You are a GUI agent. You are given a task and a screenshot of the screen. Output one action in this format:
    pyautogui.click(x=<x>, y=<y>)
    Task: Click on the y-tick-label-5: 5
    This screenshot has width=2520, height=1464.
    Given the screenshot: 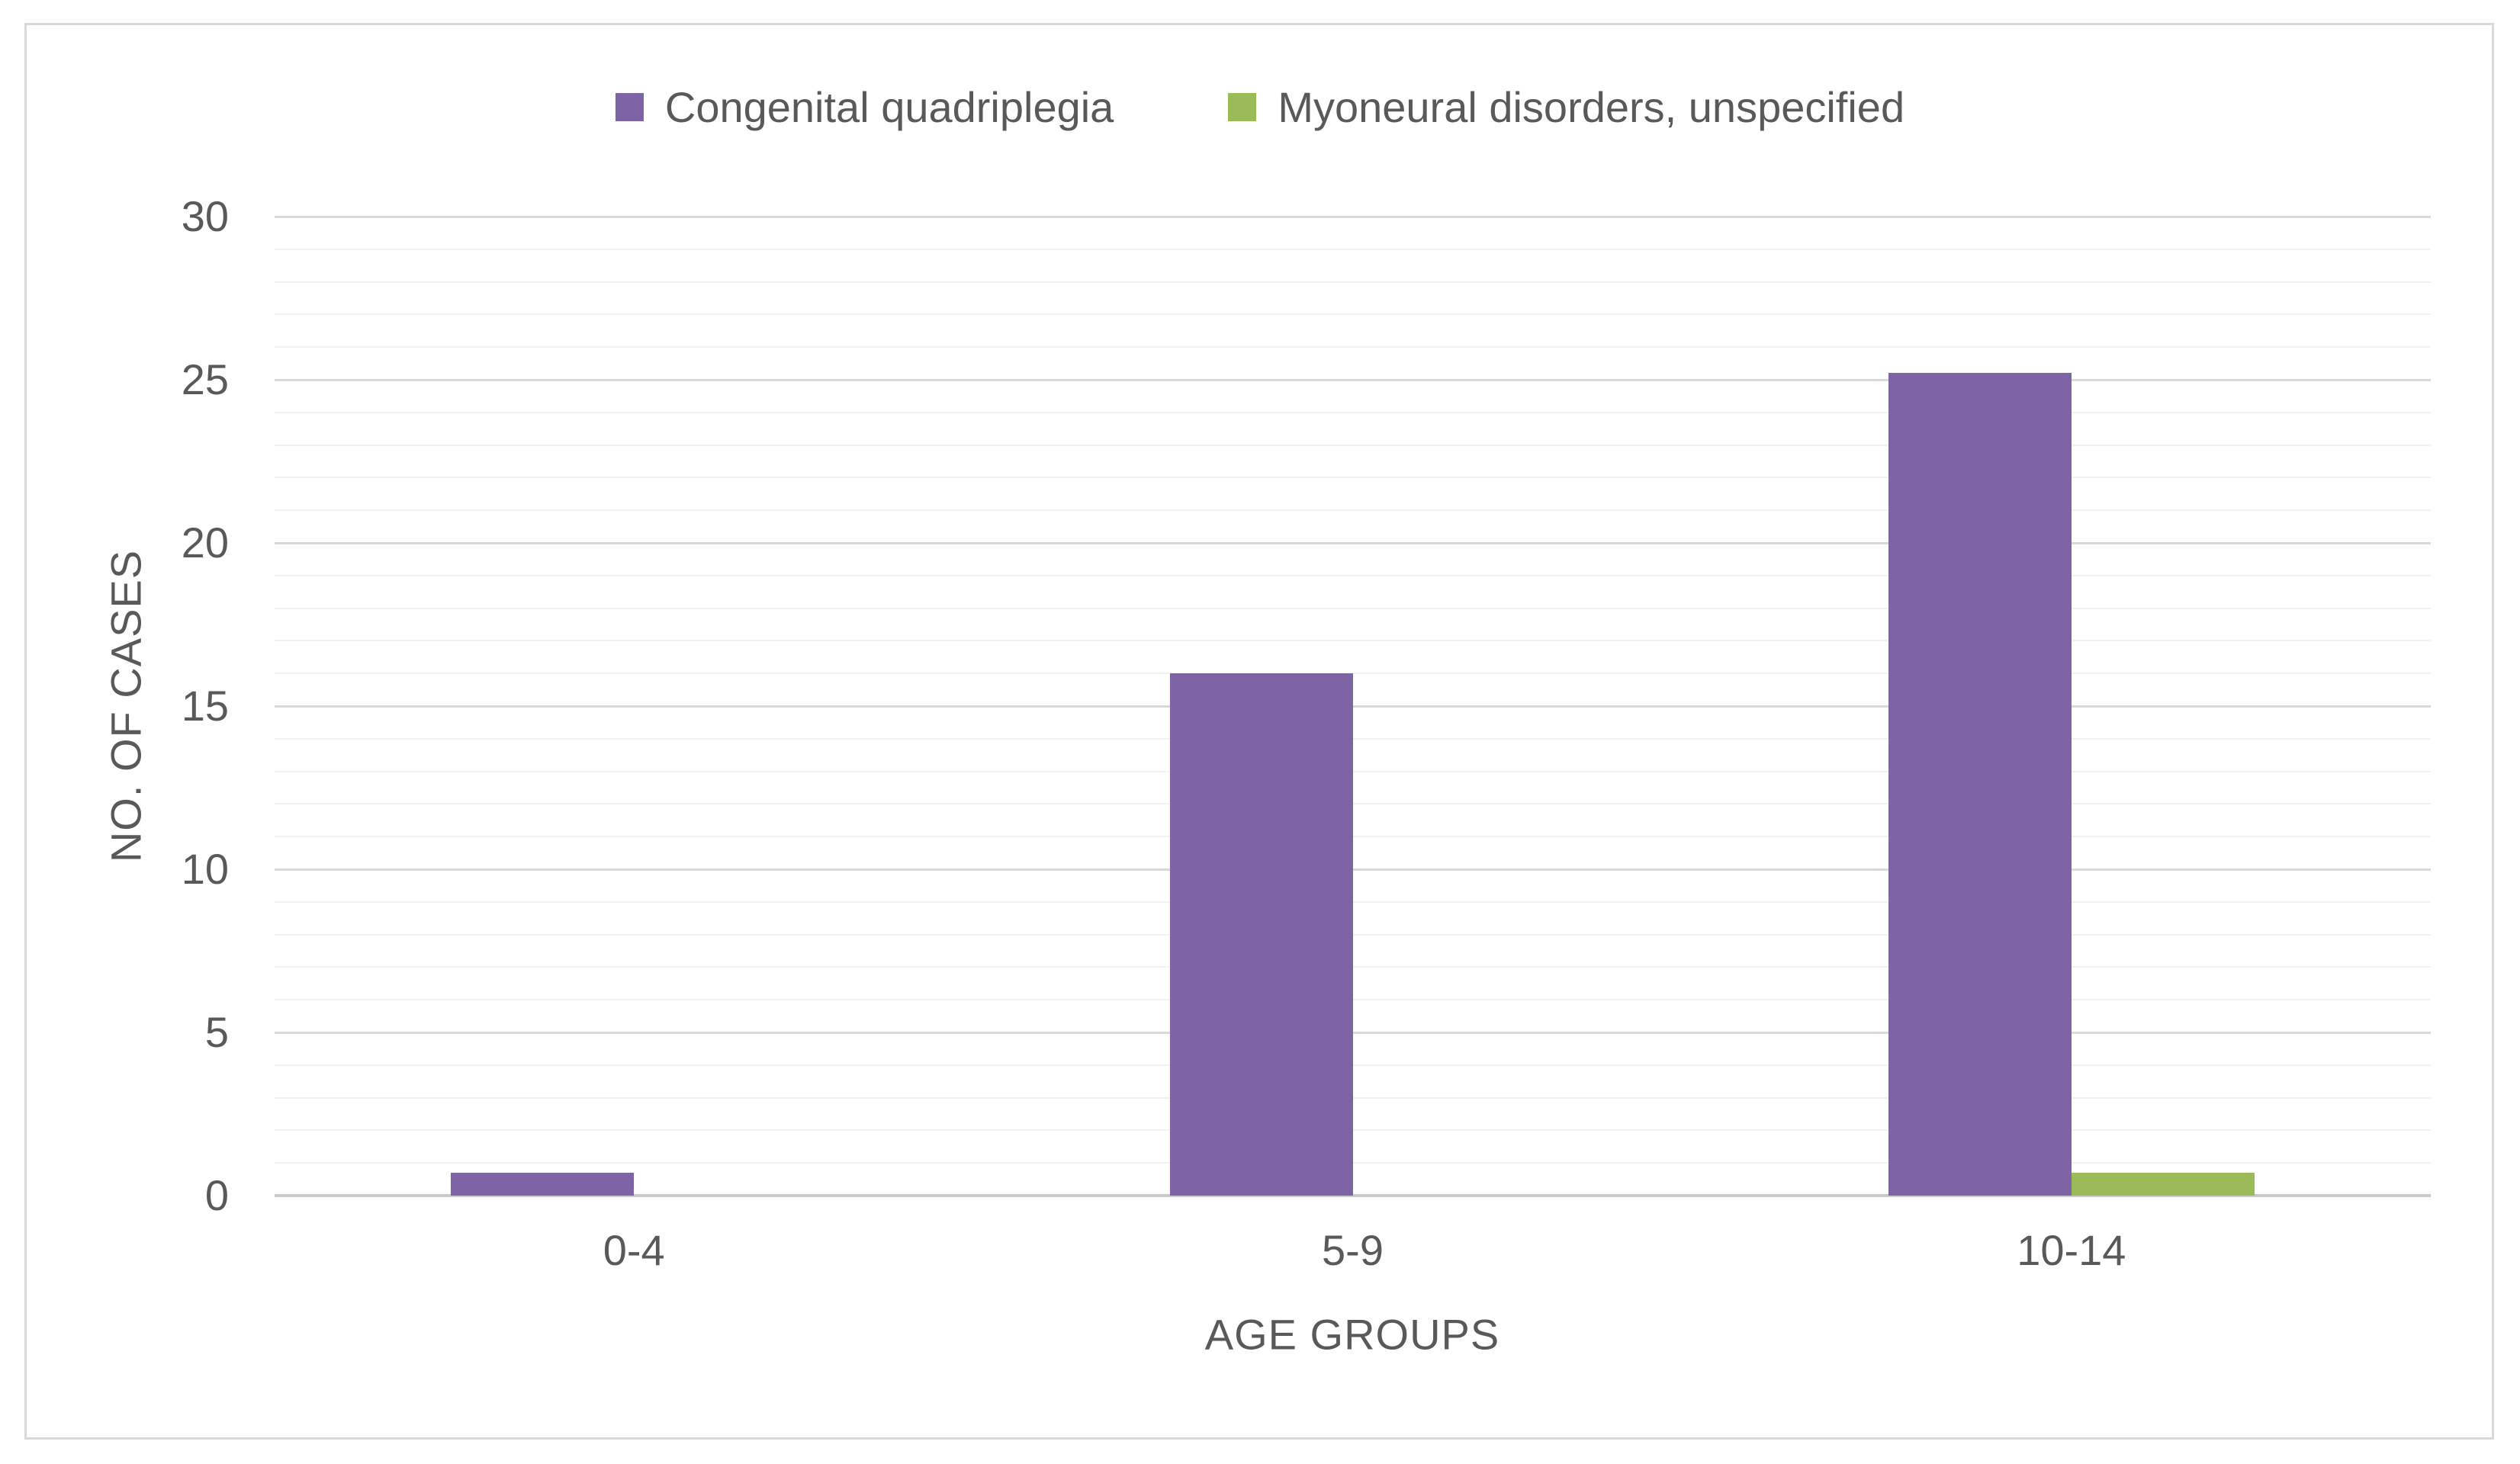 What is the action you would take?
    pyautogui.click(x=216, y=1032)
    